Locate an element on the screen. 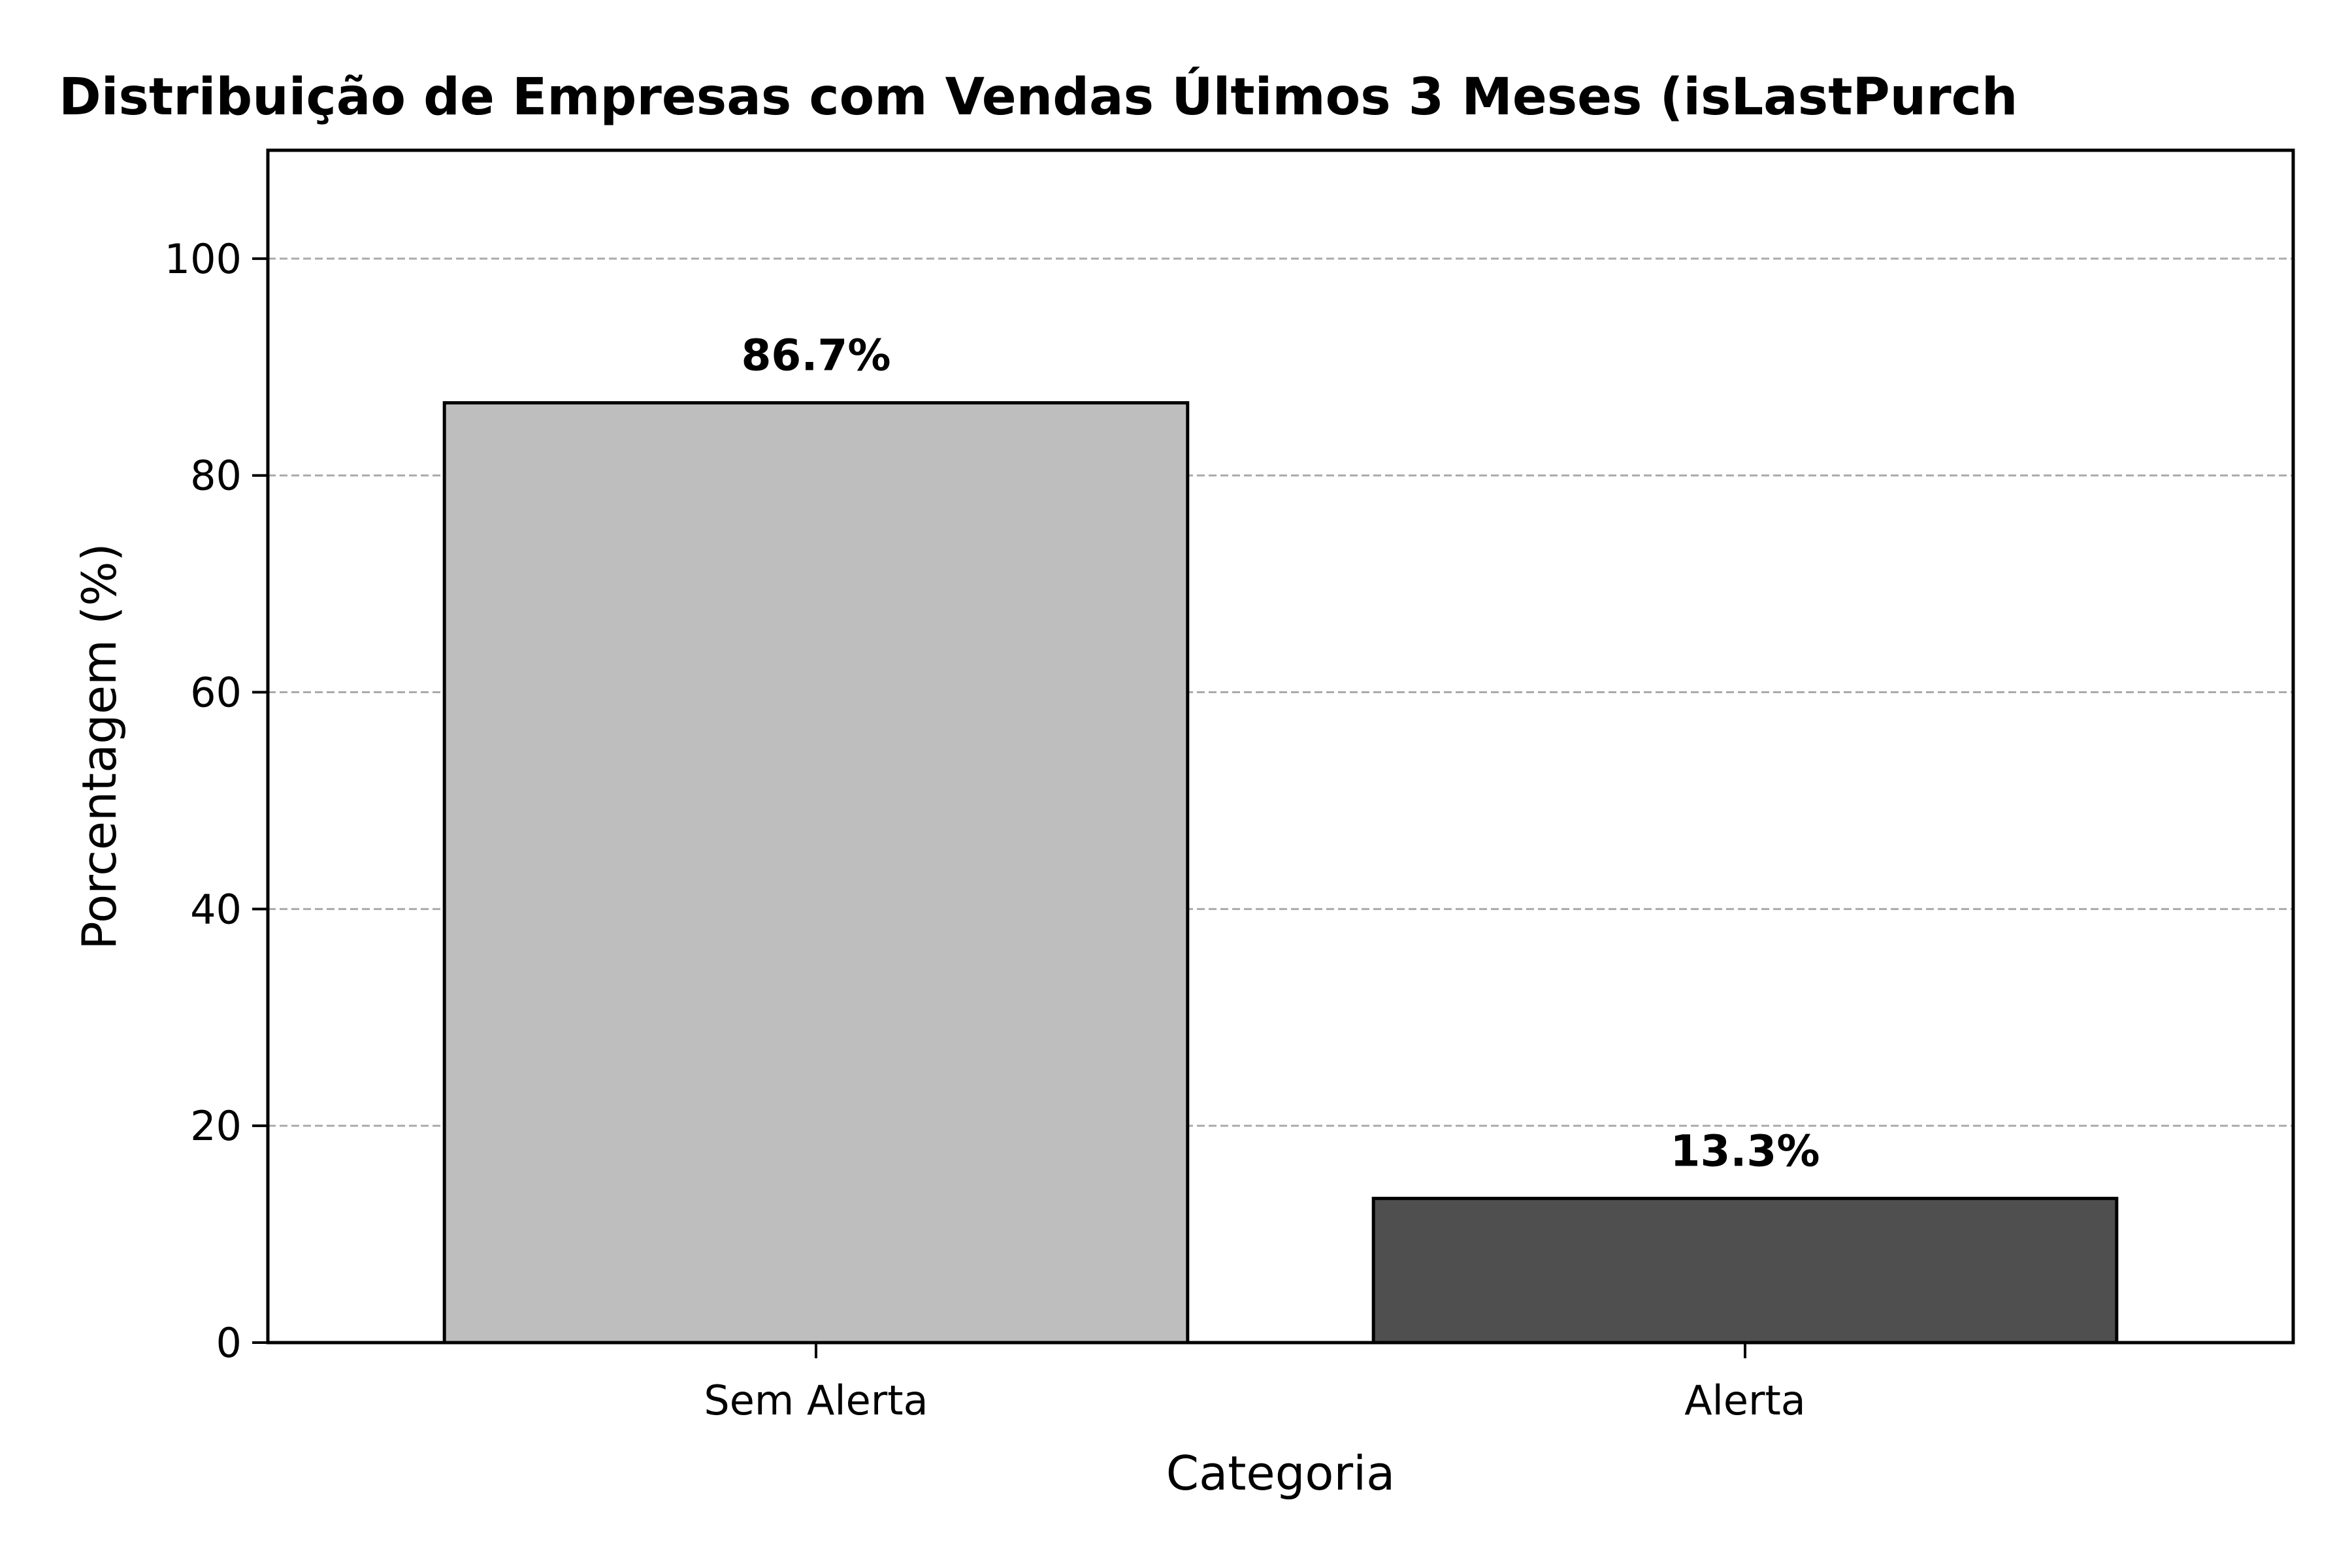 The height and width of the screenshot is (1568, 2352). y-axis-title: Porcentagem (%) is located at coordinates (99, 746).